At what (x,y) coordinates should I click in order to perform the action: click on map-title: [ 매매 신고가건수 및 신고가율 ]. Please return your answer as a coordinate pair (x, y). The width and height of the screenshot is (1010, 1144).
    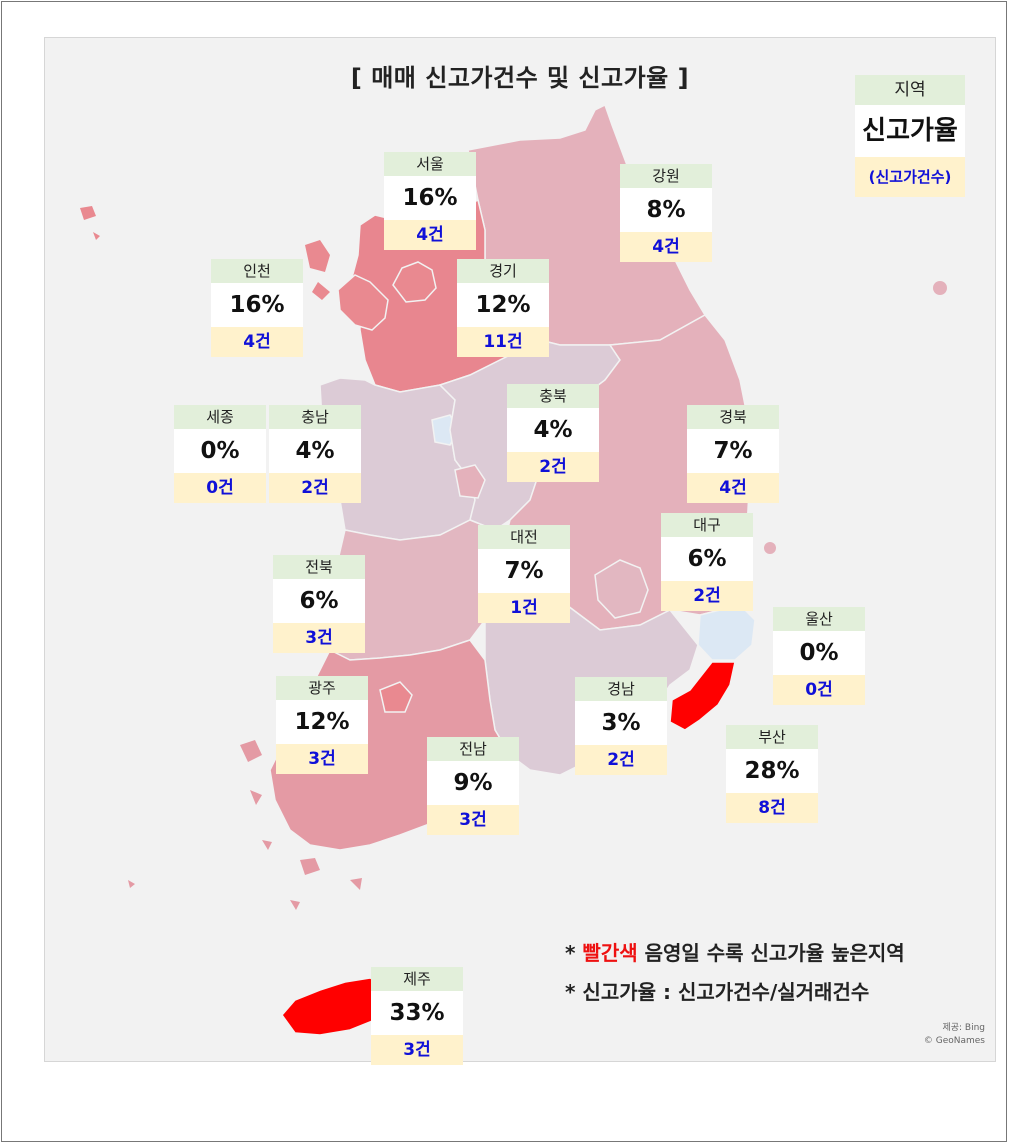
    Looking at the image, I should click on (520, 78).